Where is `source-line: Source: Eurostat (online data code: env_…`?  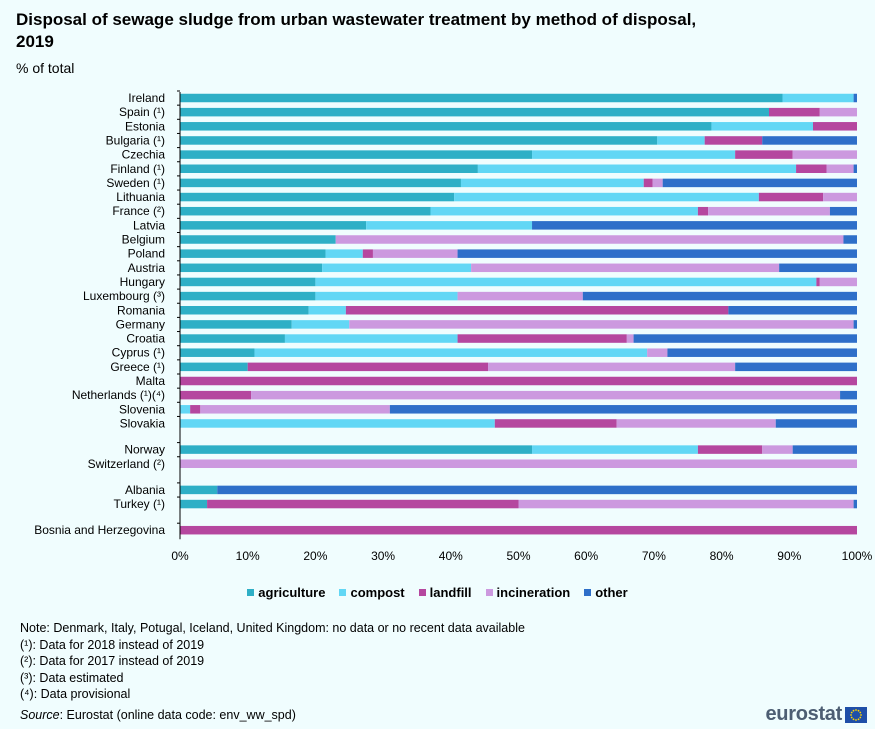
source-line: Source: Eurostat (online data code: env_… is located at coordinates (158, 715).